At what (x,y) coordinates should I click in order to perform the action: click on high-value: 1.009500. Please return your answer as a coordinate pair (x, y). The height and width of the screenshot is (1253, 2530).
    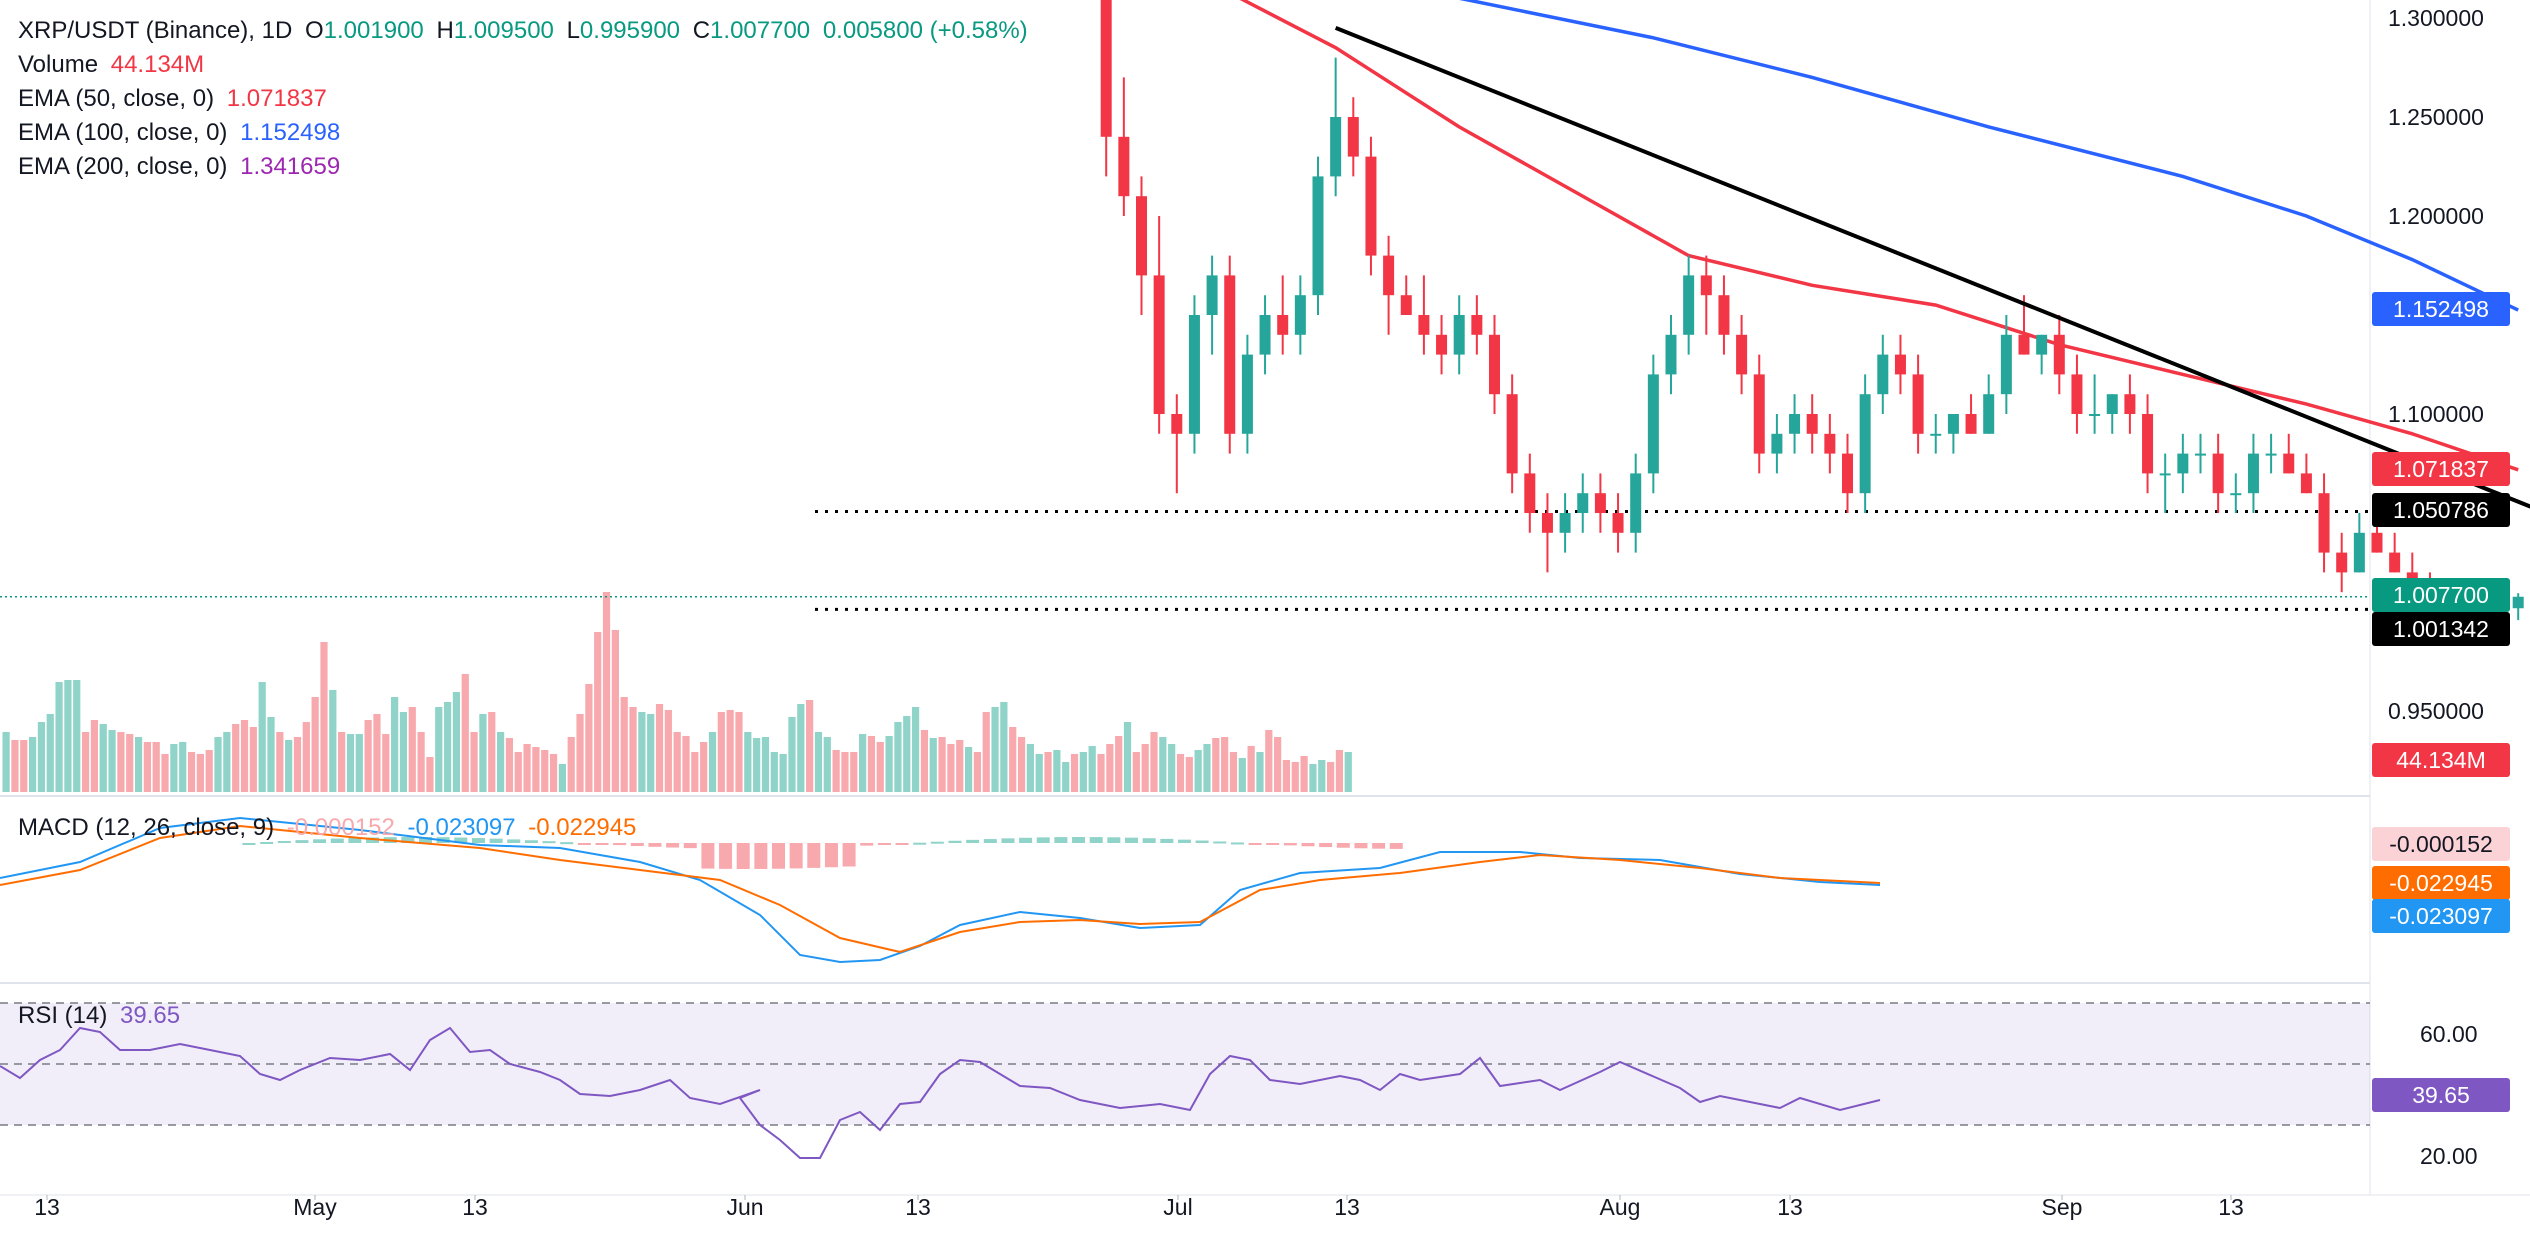
    Looking at the image, I should click on (503, 30).